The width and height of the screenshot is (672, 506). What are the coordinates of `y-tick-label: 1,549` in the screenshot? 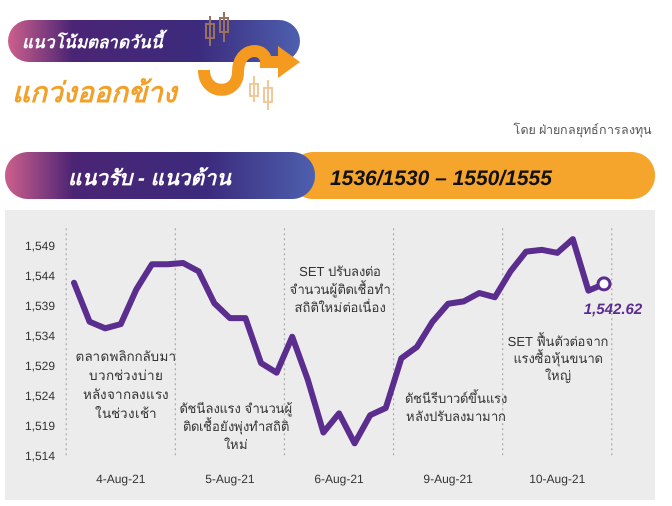 It's located at (40, 246).